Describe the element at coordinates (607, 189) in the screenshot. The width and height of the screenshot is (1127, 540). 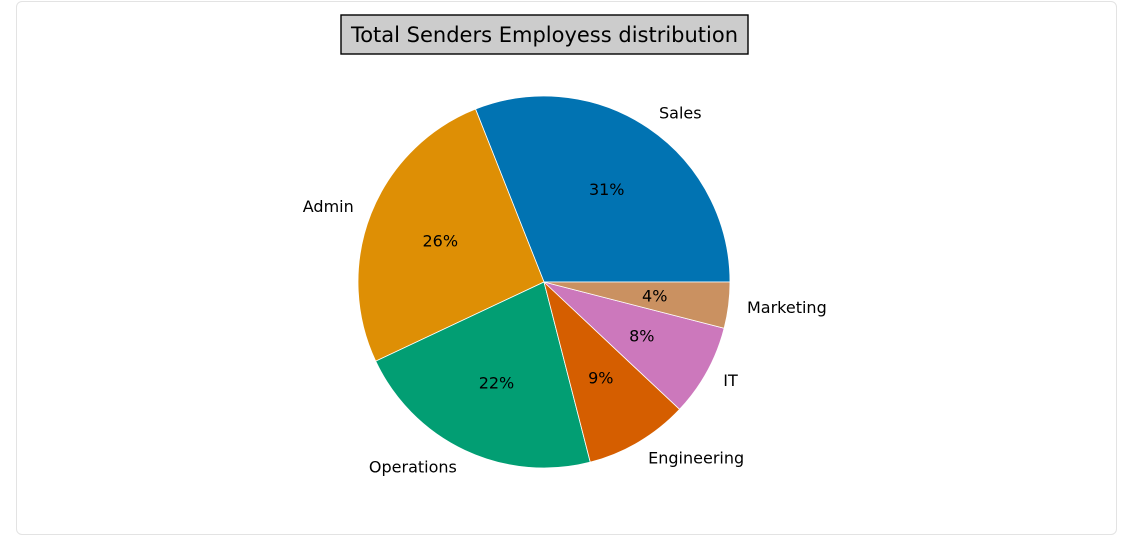
I see `pie-pct-label-sales: 31%` at that location.